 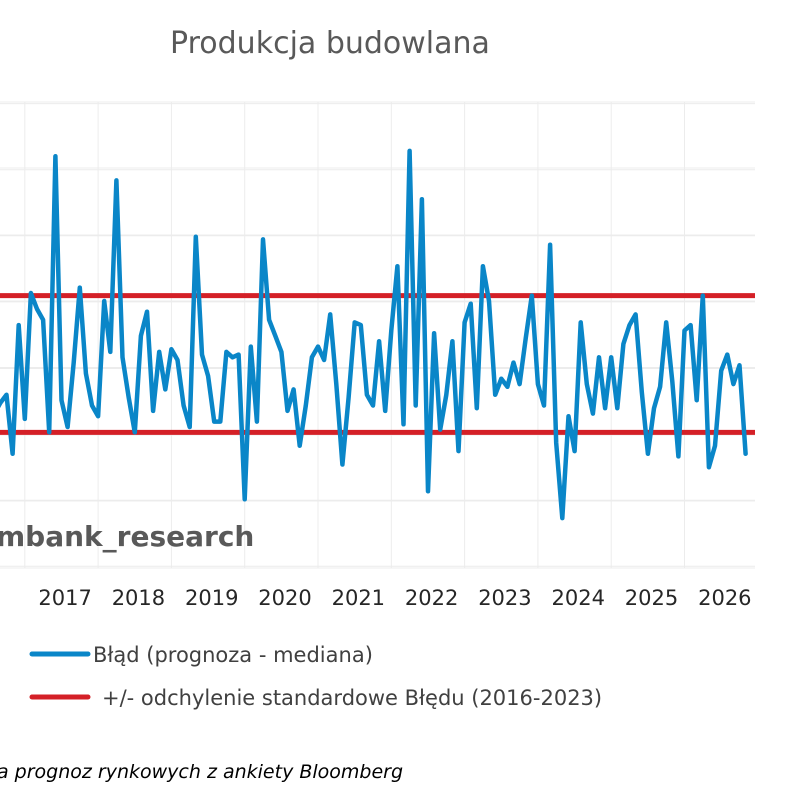 I want to click on x-tick-label: 2023, so click(x=504, y=598).